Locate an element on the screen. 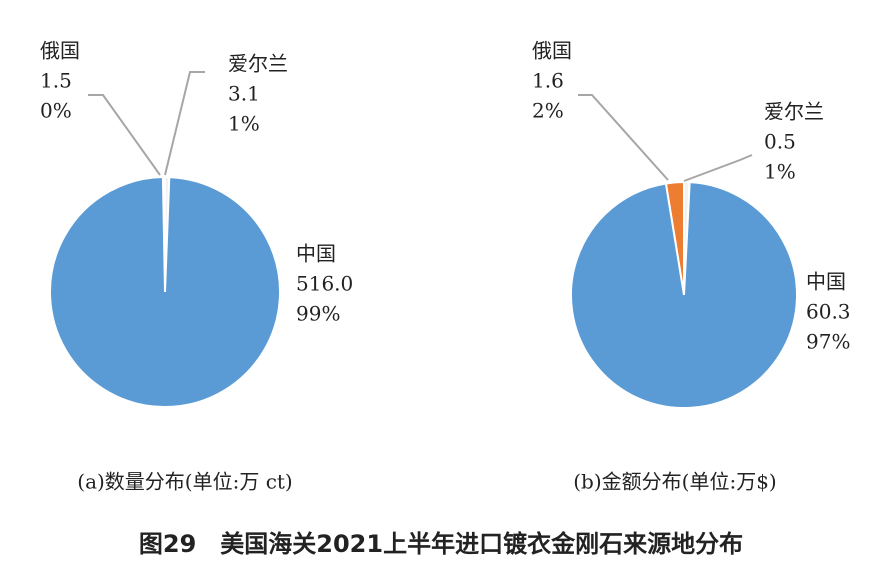  slice-percent: 97% is located at coordinates (828, 342).